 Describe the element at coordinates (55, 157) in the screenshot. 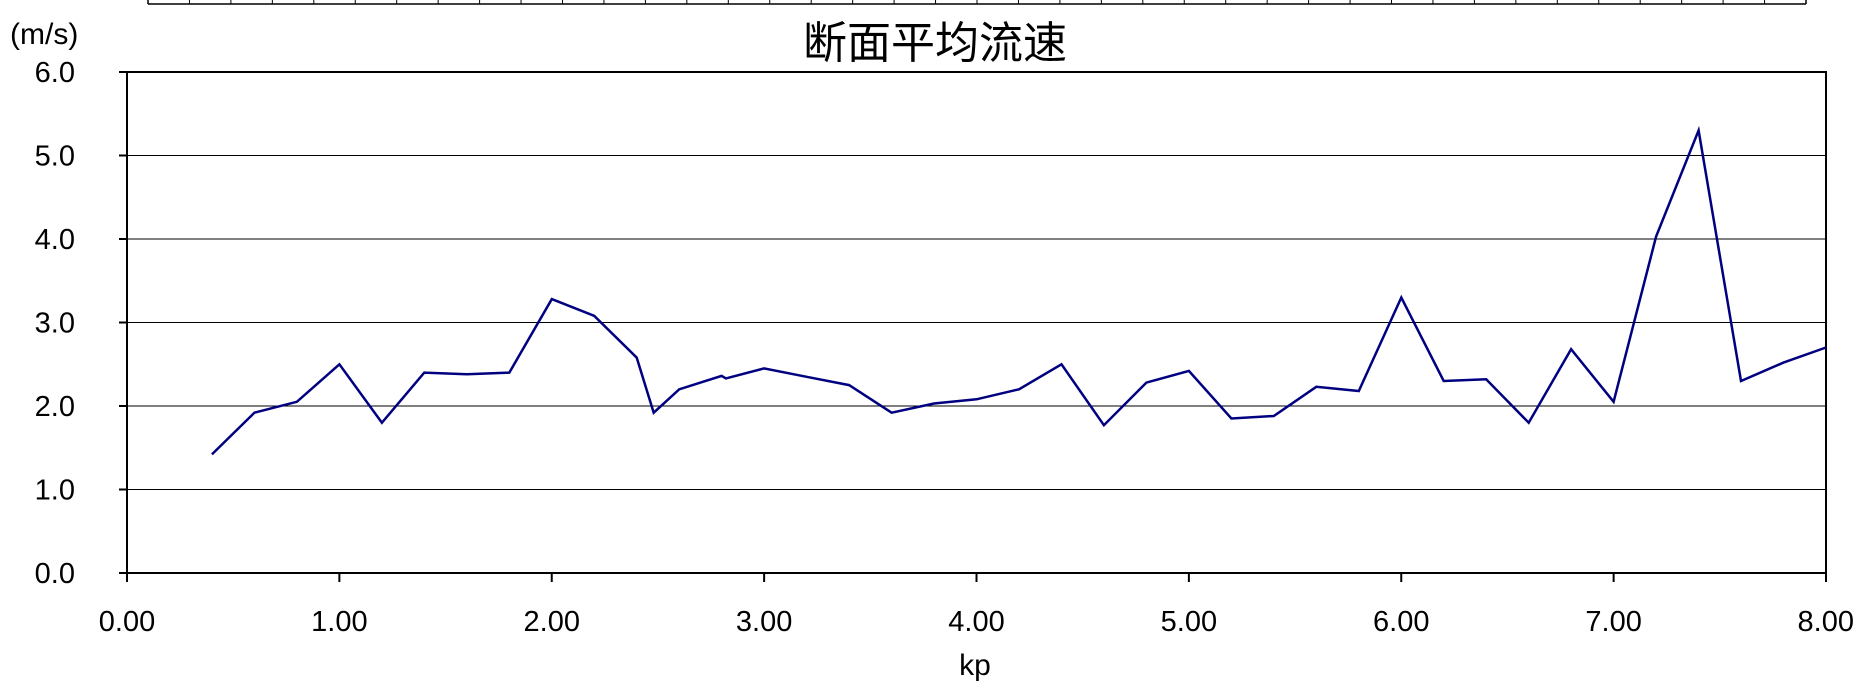

I see `y-tick-label: 5.0` at that location.